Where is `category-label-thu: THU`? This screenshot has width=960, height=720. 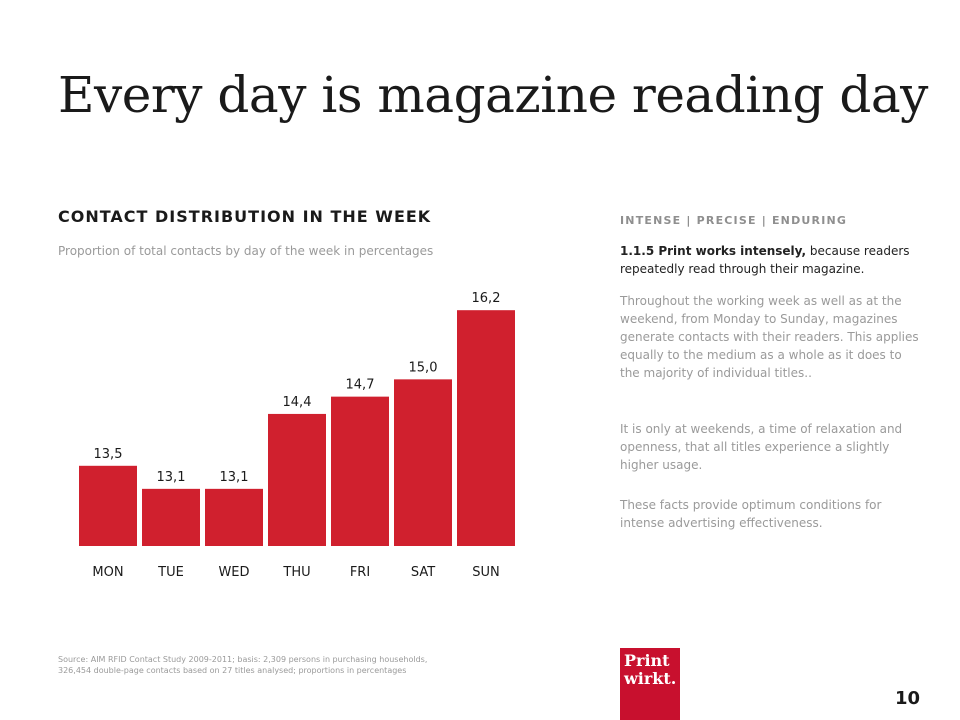
category-label-thu: THU is located at coordinates (296, 572).